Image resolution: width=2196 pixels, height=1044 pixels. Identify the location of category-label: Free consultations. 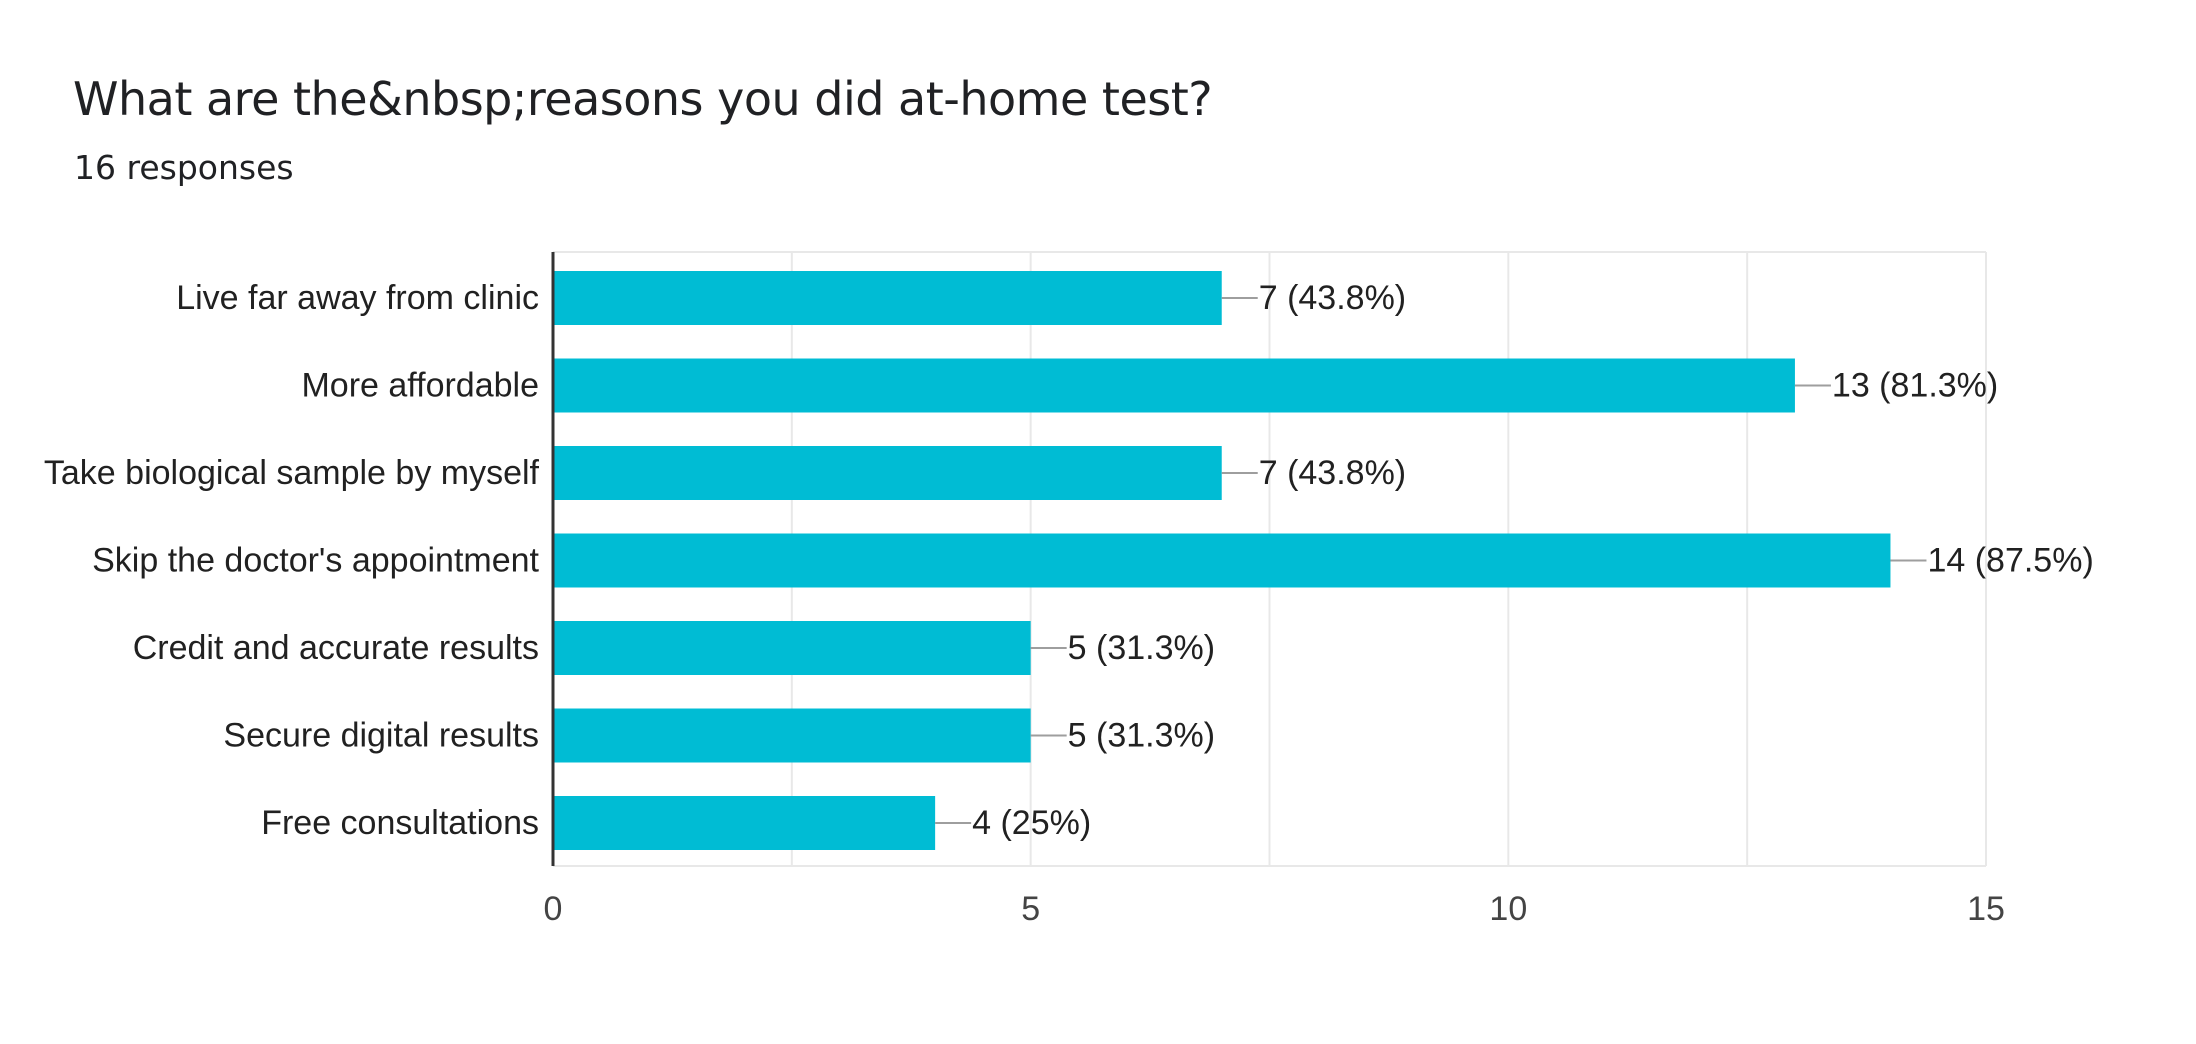
(400, 823).